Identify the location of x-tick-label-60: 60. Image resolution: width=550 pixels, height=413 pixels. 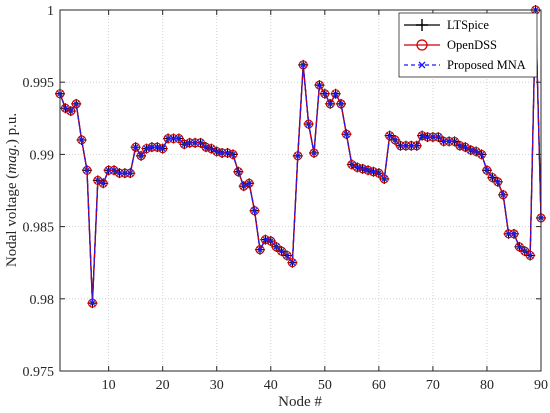
(379, 385).